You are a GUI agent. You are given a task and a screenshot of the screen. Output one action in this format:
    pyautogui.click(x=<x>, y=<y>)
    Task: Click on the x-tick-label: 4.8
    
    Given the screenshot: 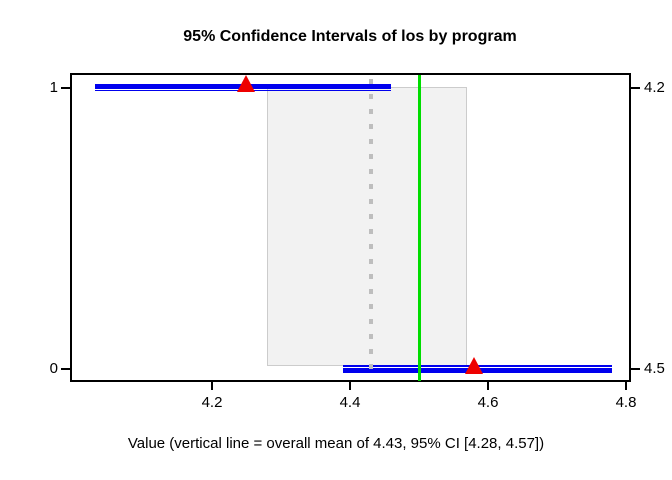 What is the action you would take?
    pyautogui.click(x=626, y=402)
    